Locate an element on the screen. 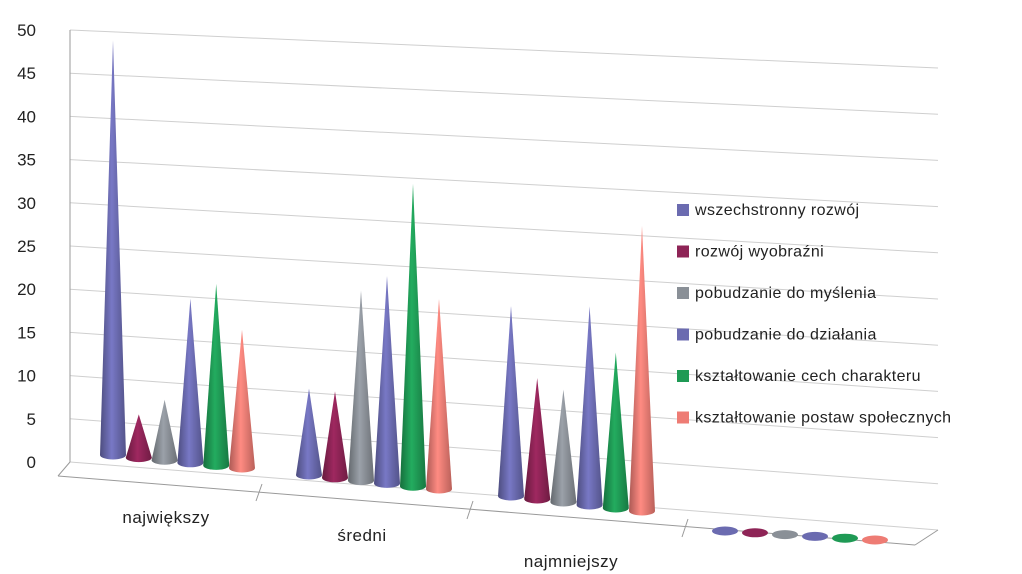 This screenshot has width=1022, height=574. legend-item: kształtowanie postaw społecznych is located at coordinates (814, 418).